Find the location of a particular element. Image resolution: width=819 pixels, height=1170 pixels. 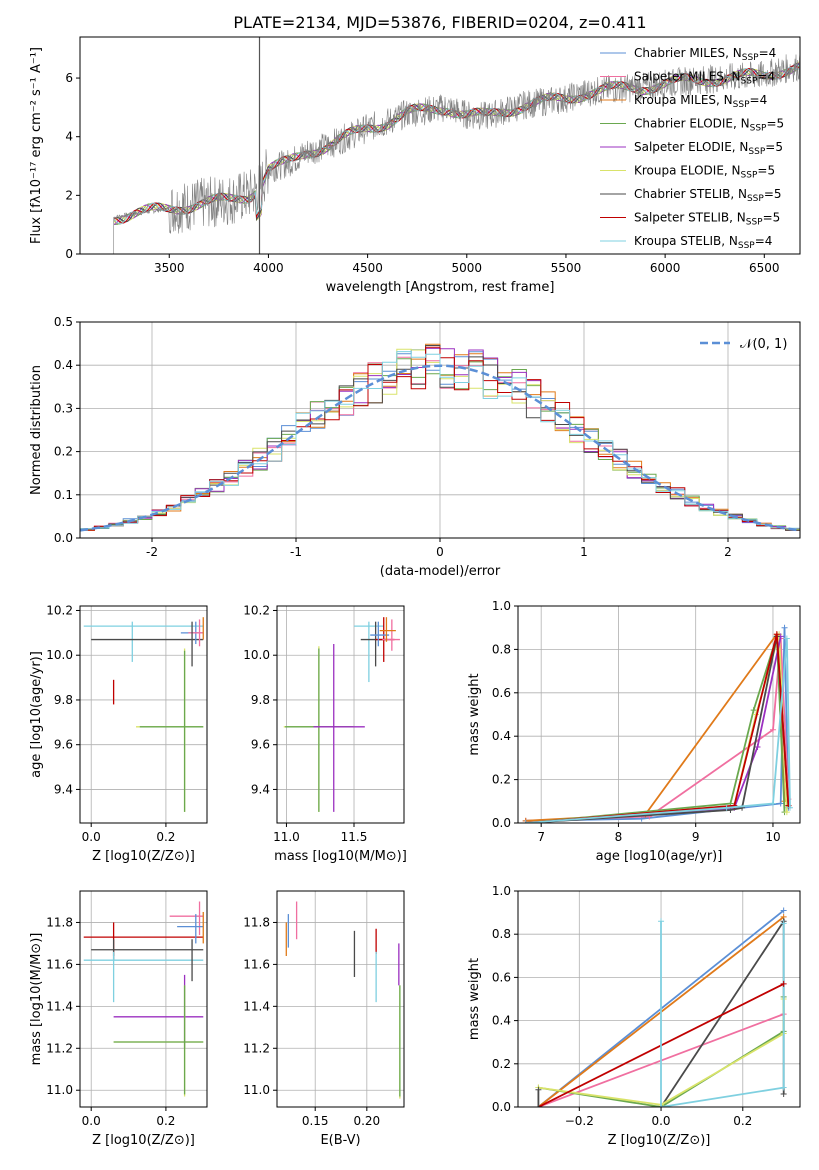

legend-entry: Chabrier ELODIE, NSSP=5 is located at coordinates (709, 125).